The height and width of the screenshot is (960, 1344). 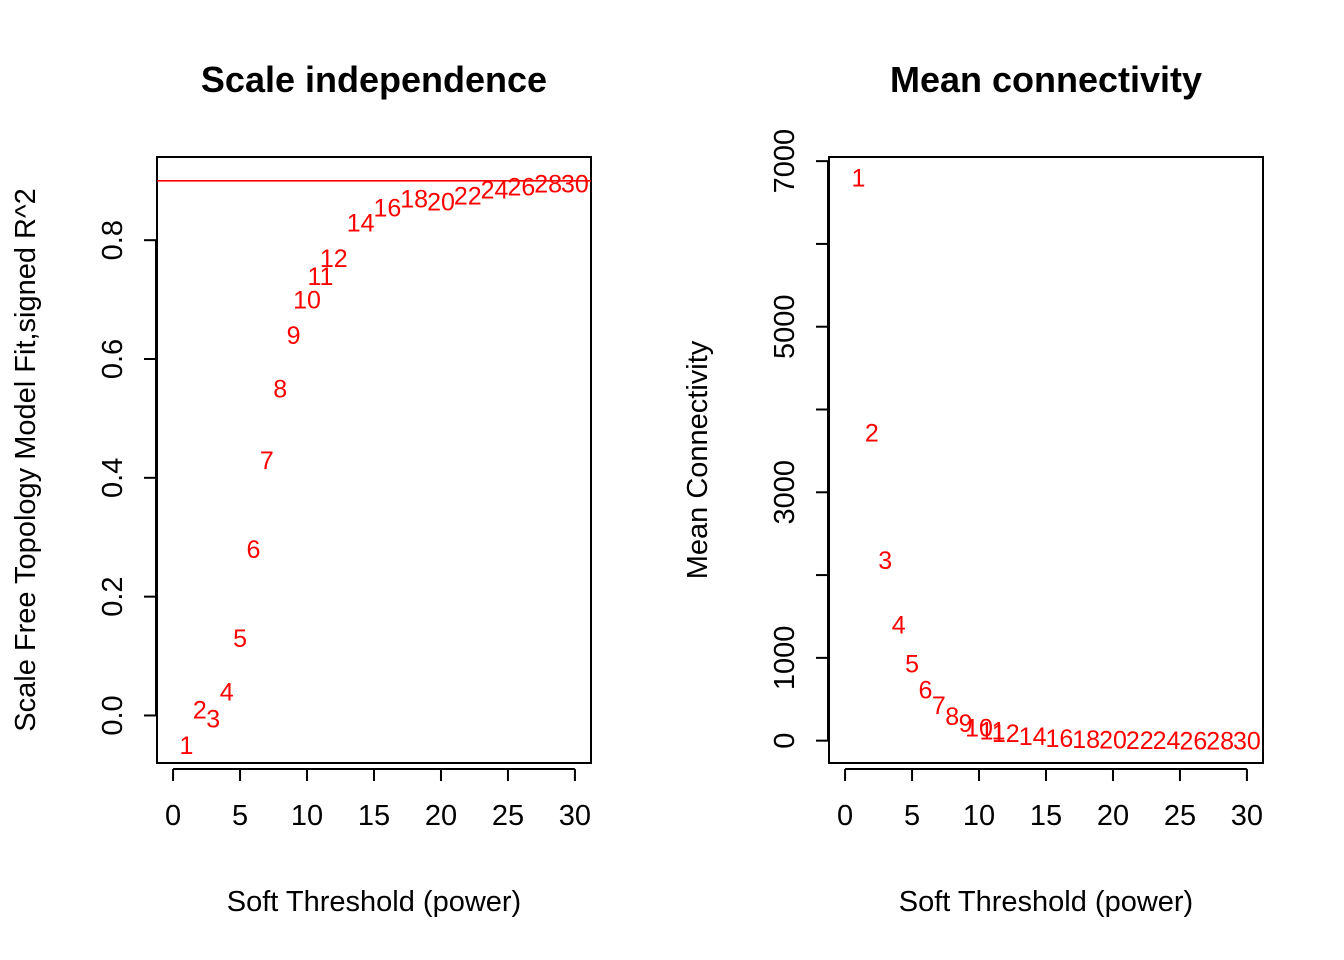 I want to click on y-axis-label: Mean Connectivity, so click(x=698, y=459).